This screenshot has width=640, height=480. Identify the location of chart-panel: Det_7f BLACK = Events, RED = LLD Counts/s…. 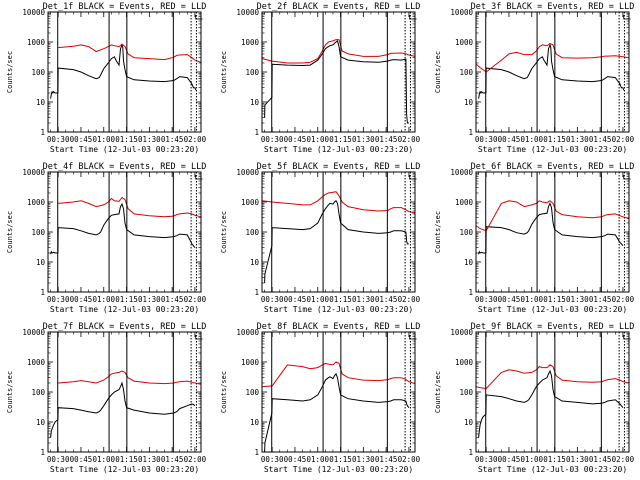
(106, 398).